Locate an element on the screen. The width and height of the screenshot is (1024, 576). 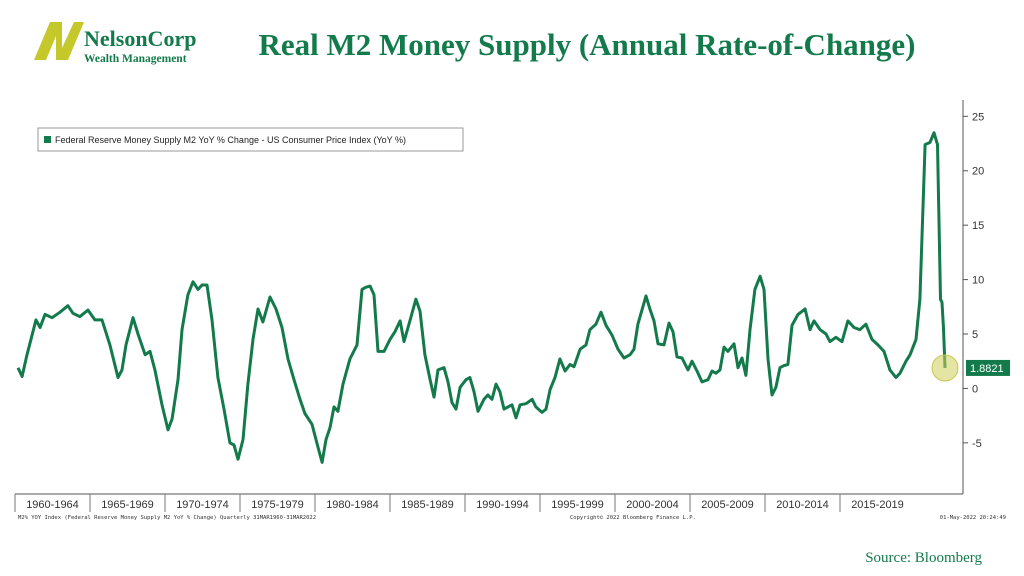
x-tick-label: 2015-2019 is located at coordinates (877, 505).